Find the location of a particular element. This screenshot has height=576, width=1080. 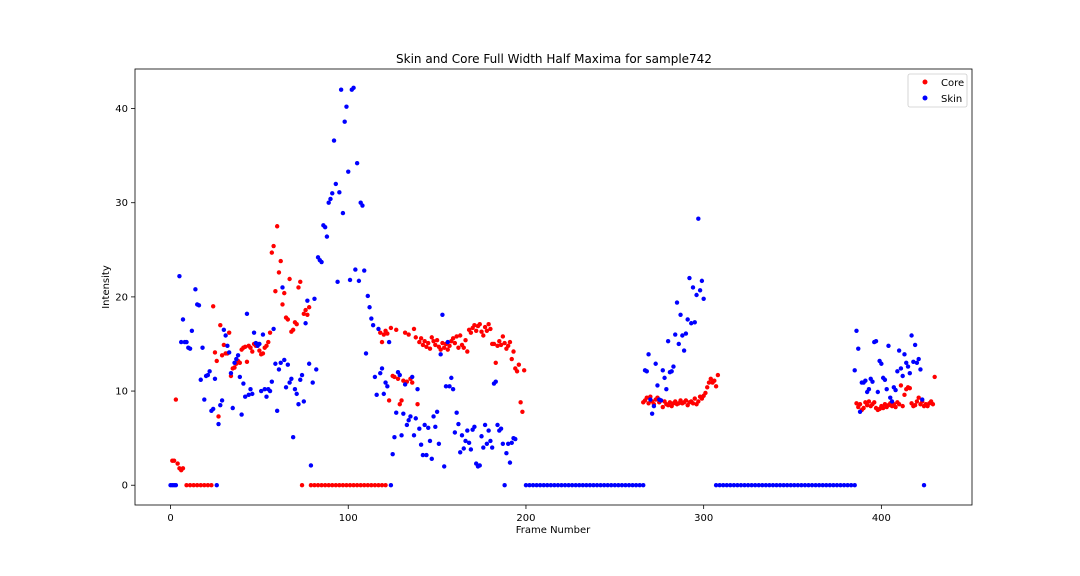

y-axis-title: Intensity is located at coordinates (106, 287).